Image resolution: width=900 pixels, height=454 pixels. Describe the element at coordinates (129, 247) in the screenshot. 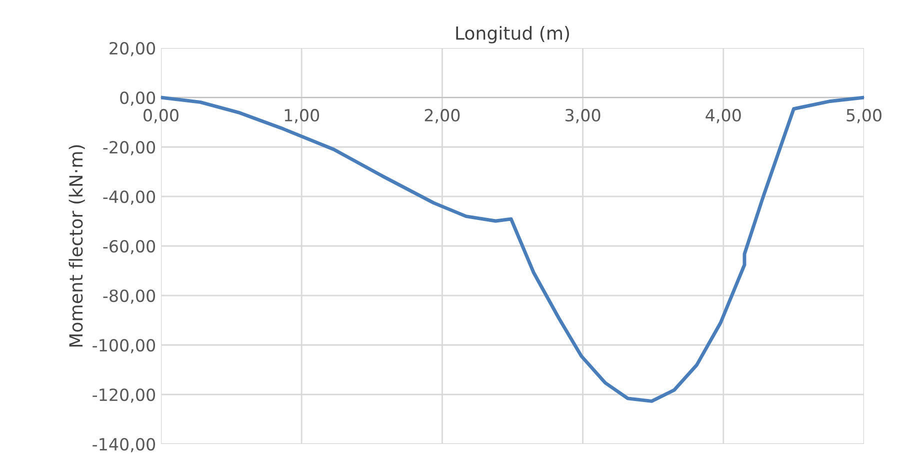

I see `y-tick-label: -60,00` at that location.